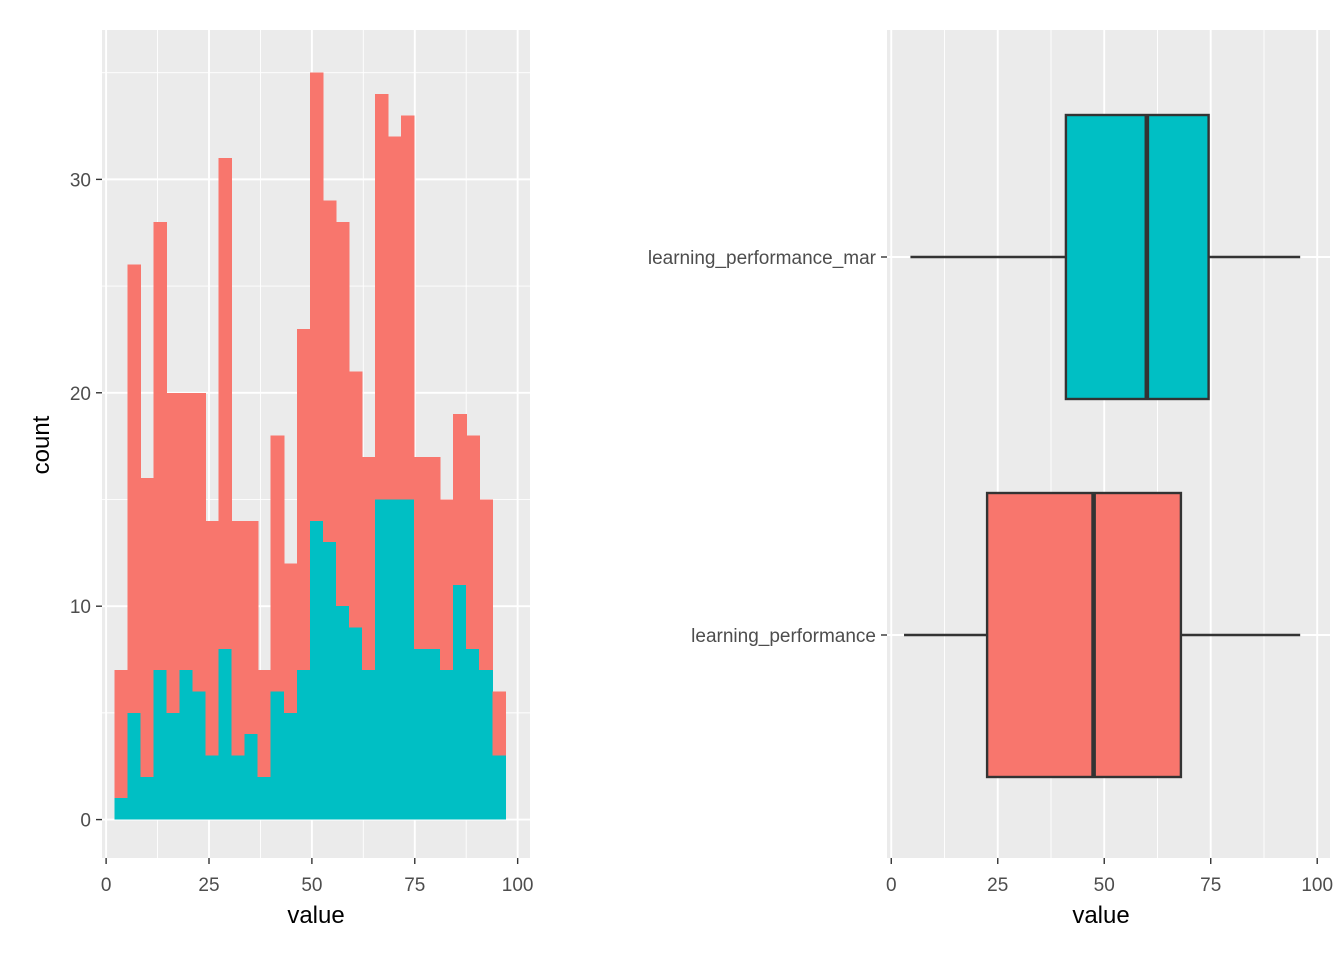  What do you see at coordinates (1104, 885) in the screenshot?
I see `boxplot-x-tick-label: 50` at bounding box center [1104, 885].